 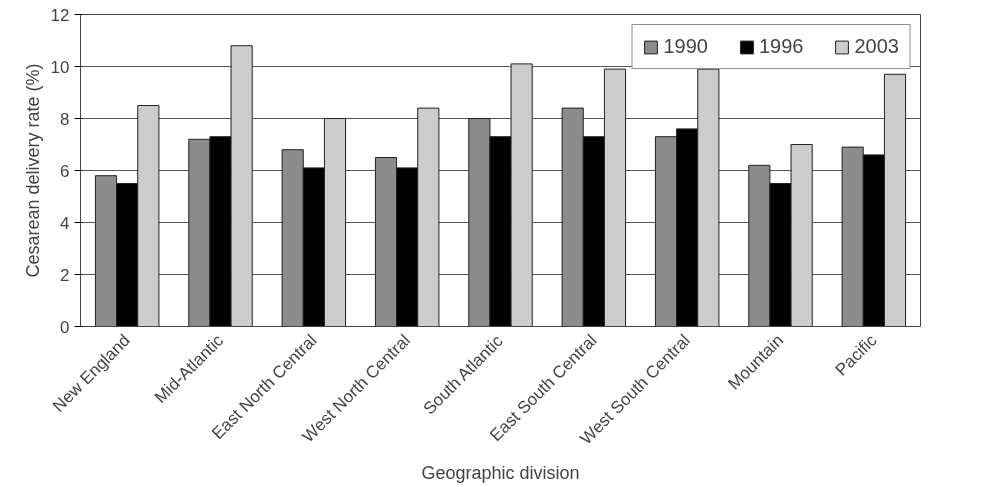 What do you see at coordinates (685, 46) in the screenshot?
I see `legend-label: 1990` at bounding box center [685, 46].